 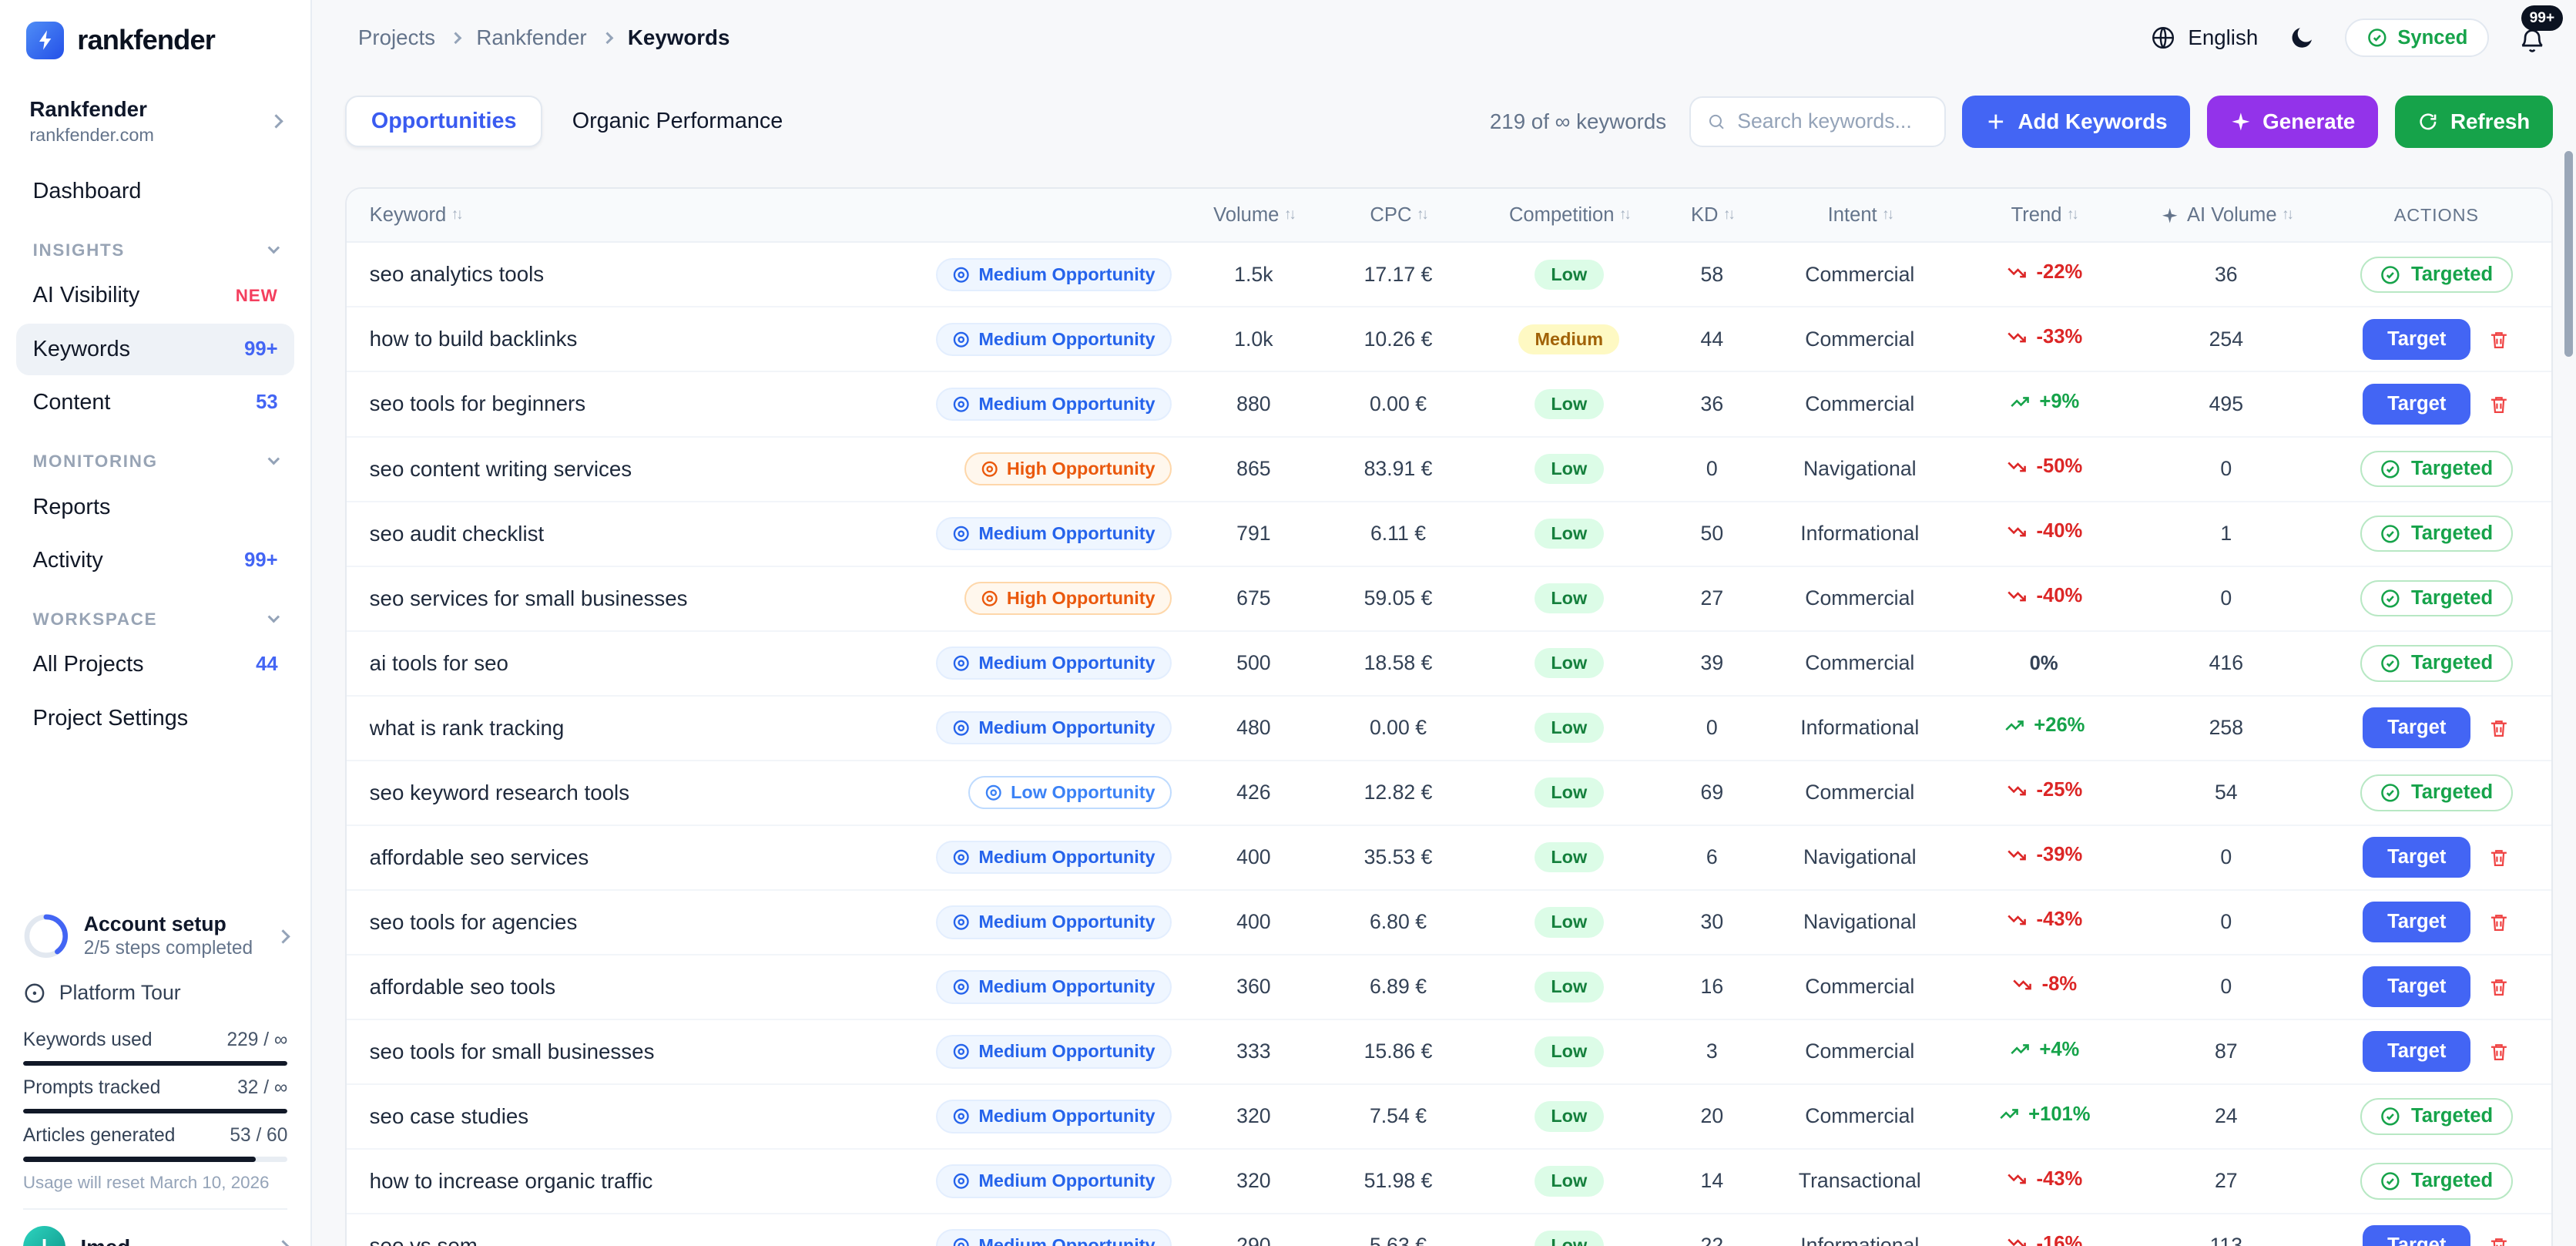 I want to click on cpc-cell: 6.80 €, so click(x=1398, y=922).